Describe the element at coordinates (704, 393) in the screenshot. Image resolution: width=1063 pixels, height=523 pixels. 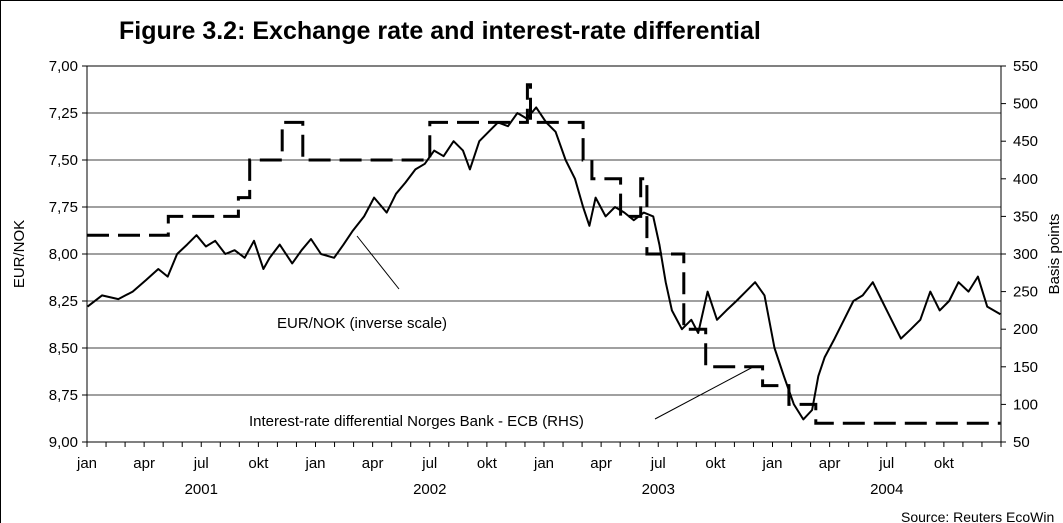
I see `differential-annotation-pointer` at that location.